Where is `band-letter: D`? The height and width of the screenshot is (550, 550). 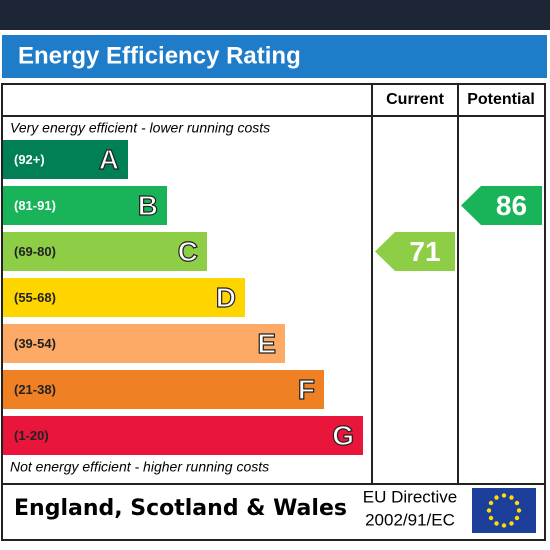
band-letter: D is located at coordinates (226, 297).